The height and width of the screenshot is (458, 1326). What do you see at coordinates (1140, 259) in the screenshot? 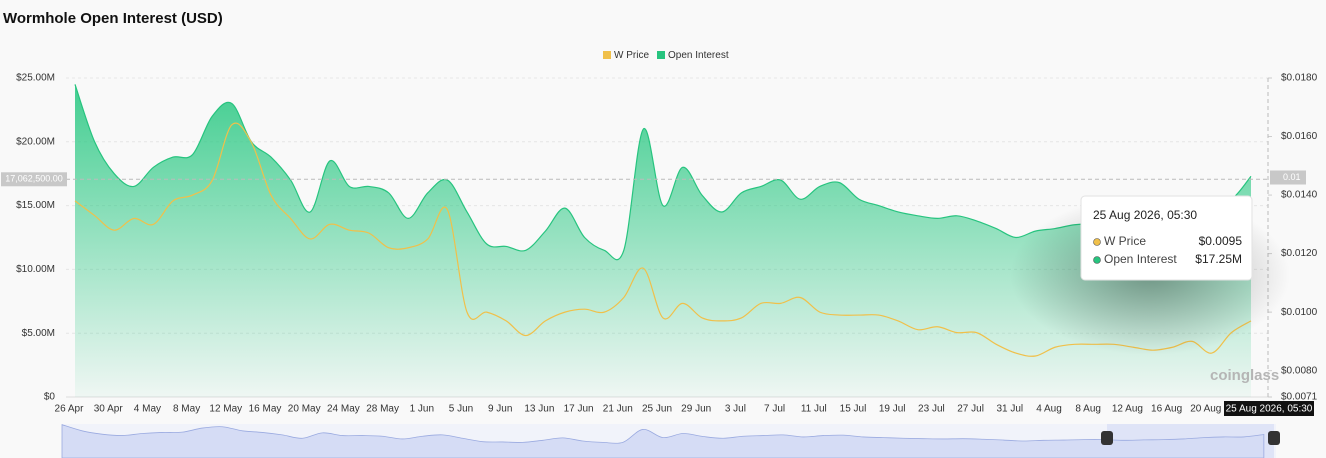
I see `tooltip-name: Open Interest` at bounding box center [1140, 259].